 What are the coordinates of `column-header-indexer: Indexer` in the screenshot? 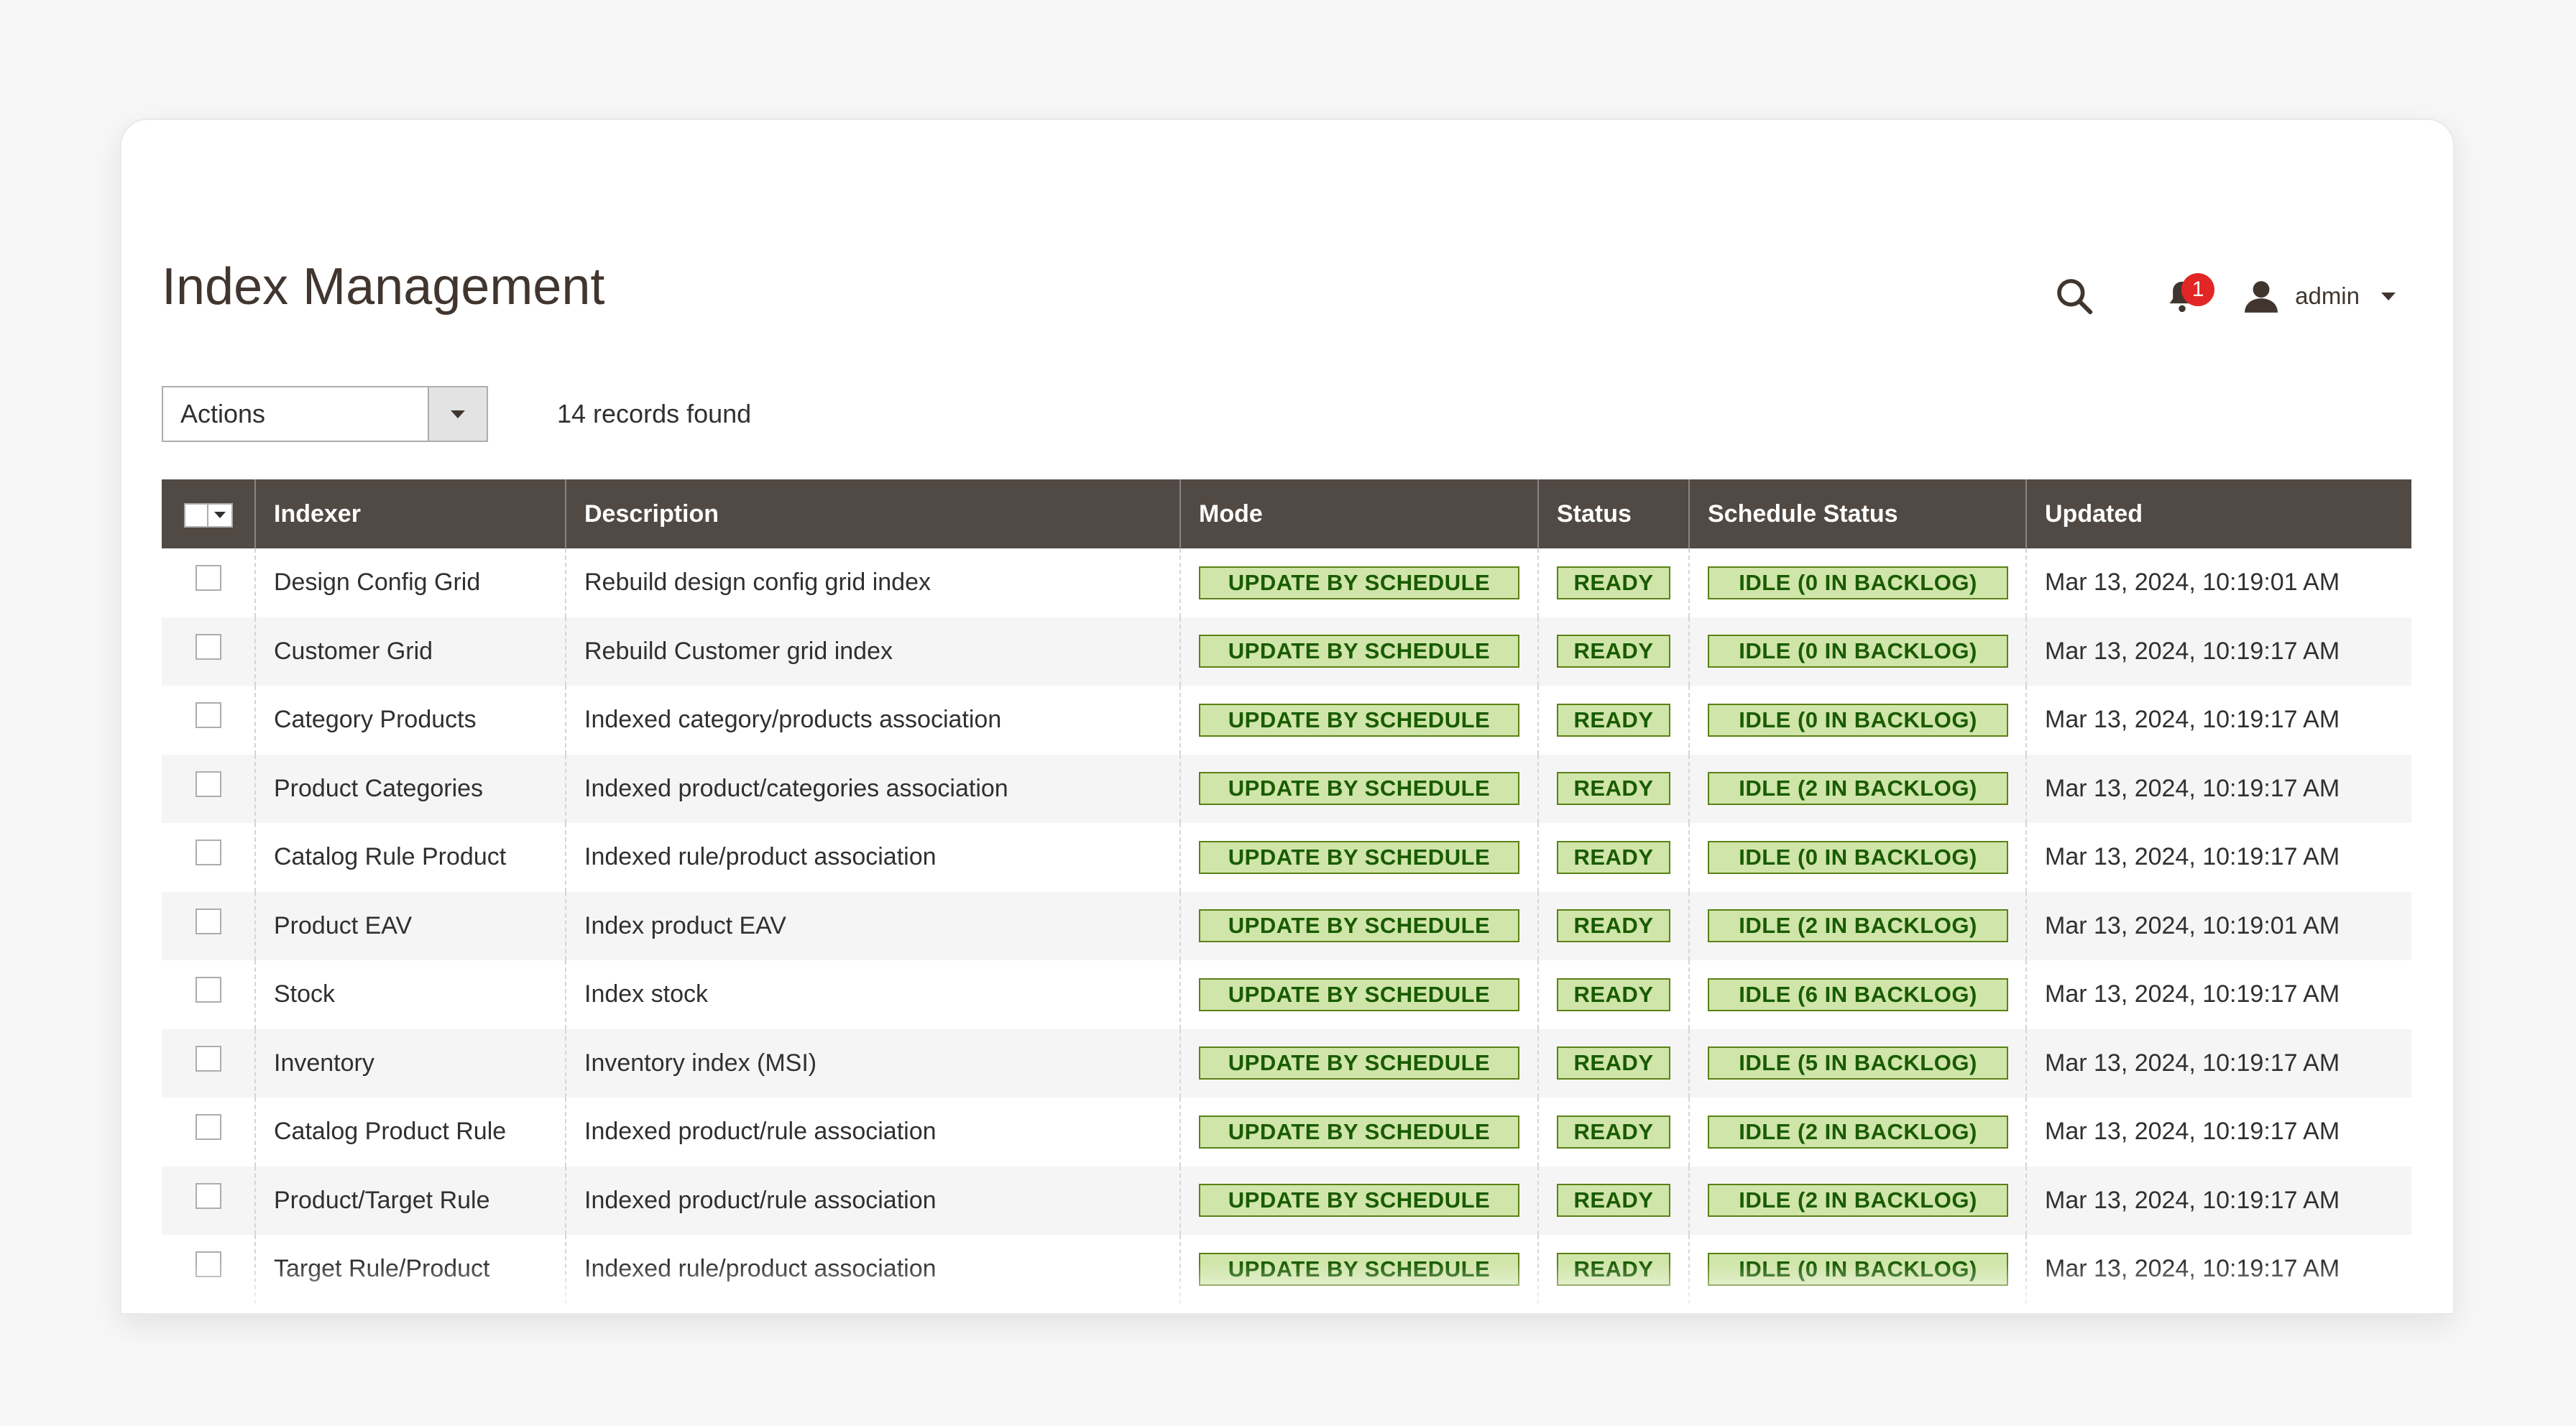 It's located at (410, 513).